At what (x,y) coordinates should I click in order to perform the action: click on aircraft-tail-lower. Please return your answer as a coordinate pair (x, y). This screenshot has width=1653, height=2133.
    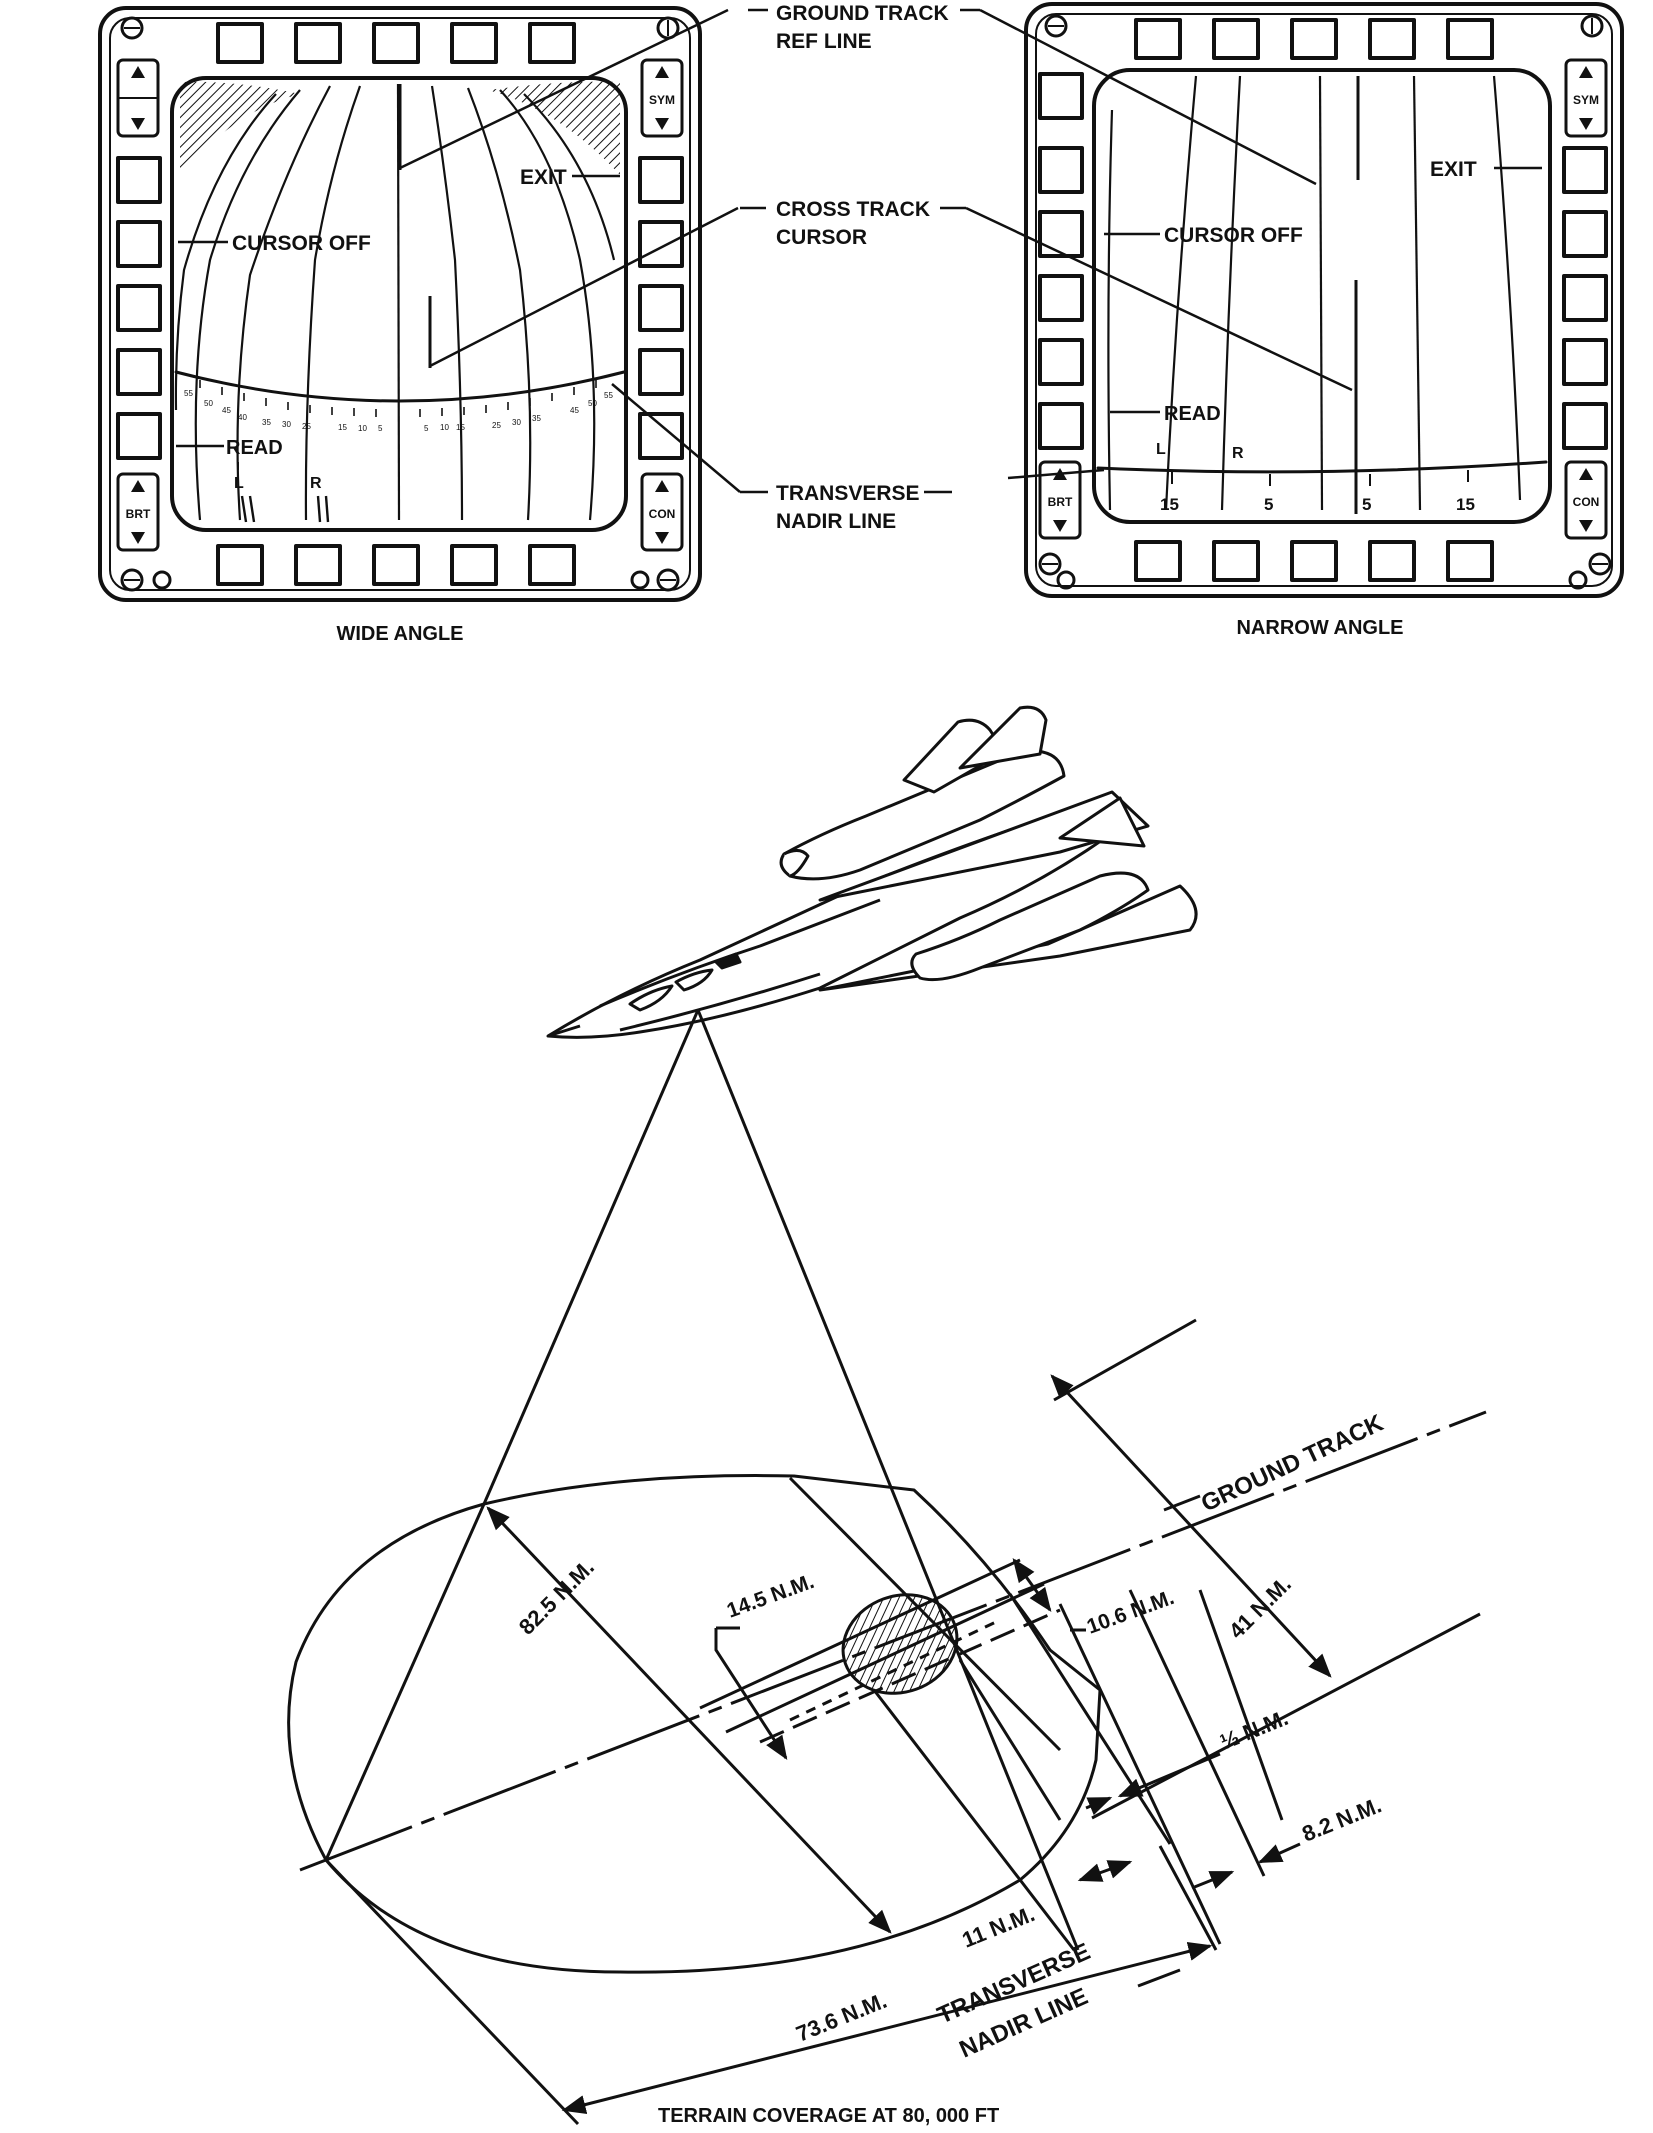
    Looking at the image, I should click on (1102, 822).